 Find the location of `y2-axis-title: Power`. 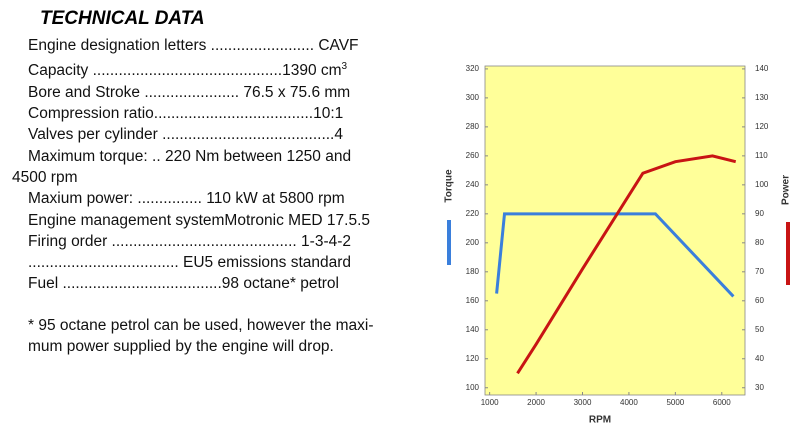

y2-axis-title: Power is located at coordinates (786, 190).